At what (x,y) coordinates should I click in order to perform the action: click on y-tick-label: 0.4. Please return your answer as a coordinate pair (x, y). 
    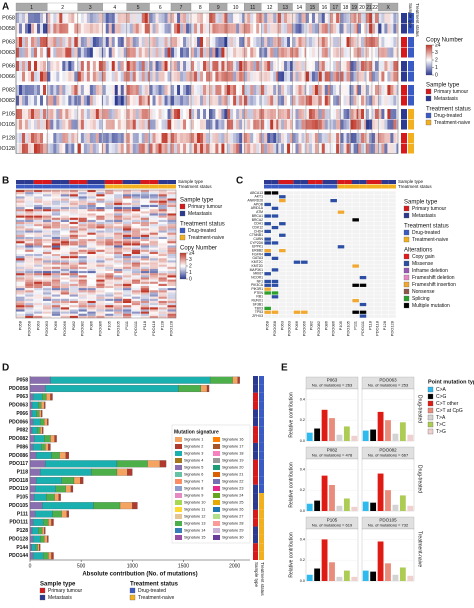
    Looking at the image, I should click on (302, 469).